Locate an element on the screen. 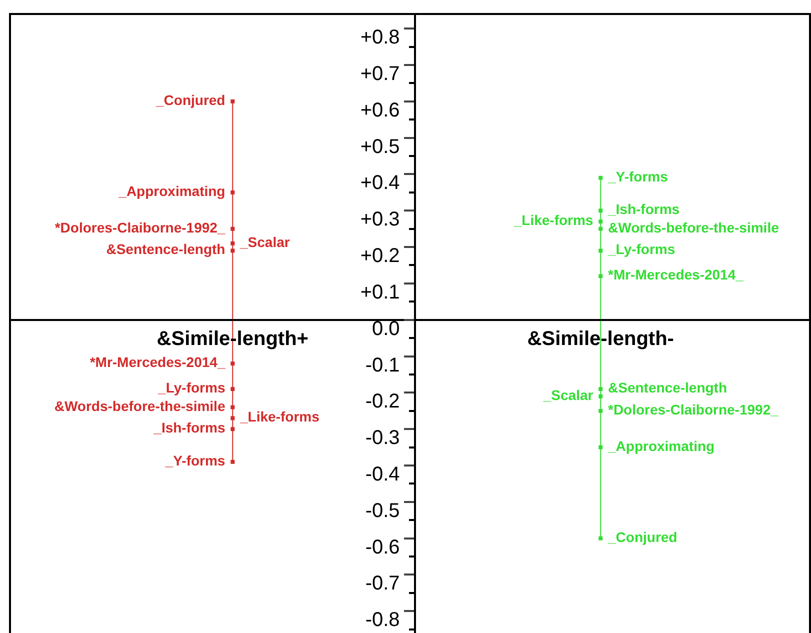 This screenshot has height=633, width=811. y-tick-label: +0.7 is located at coordinates (380, 73).